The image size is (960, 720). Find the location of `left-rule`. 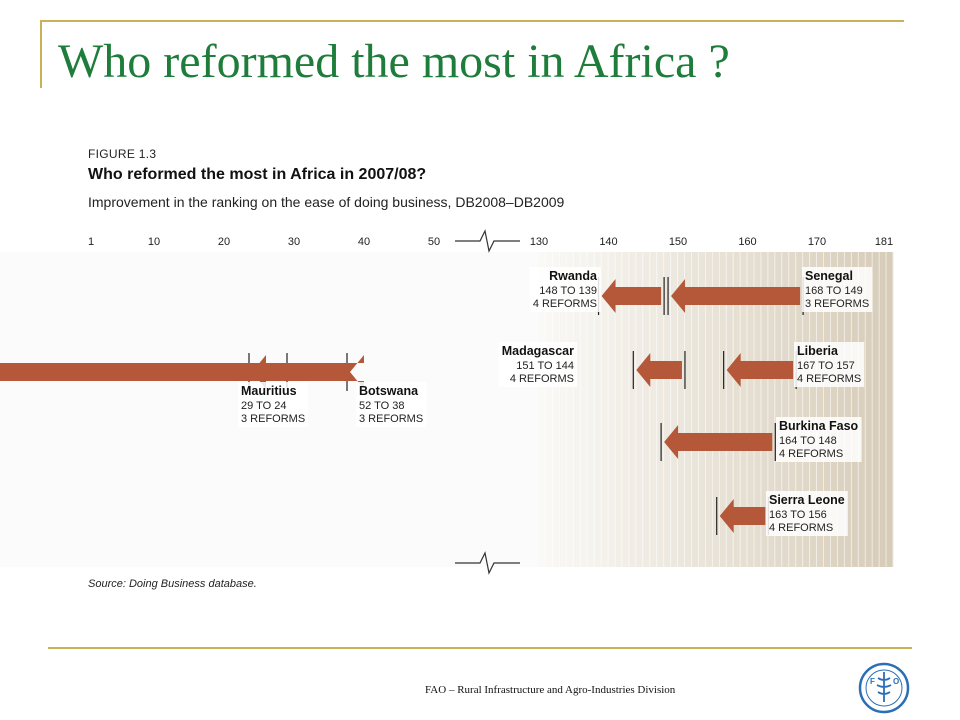

left-rule is located at coordinates (41, 54).